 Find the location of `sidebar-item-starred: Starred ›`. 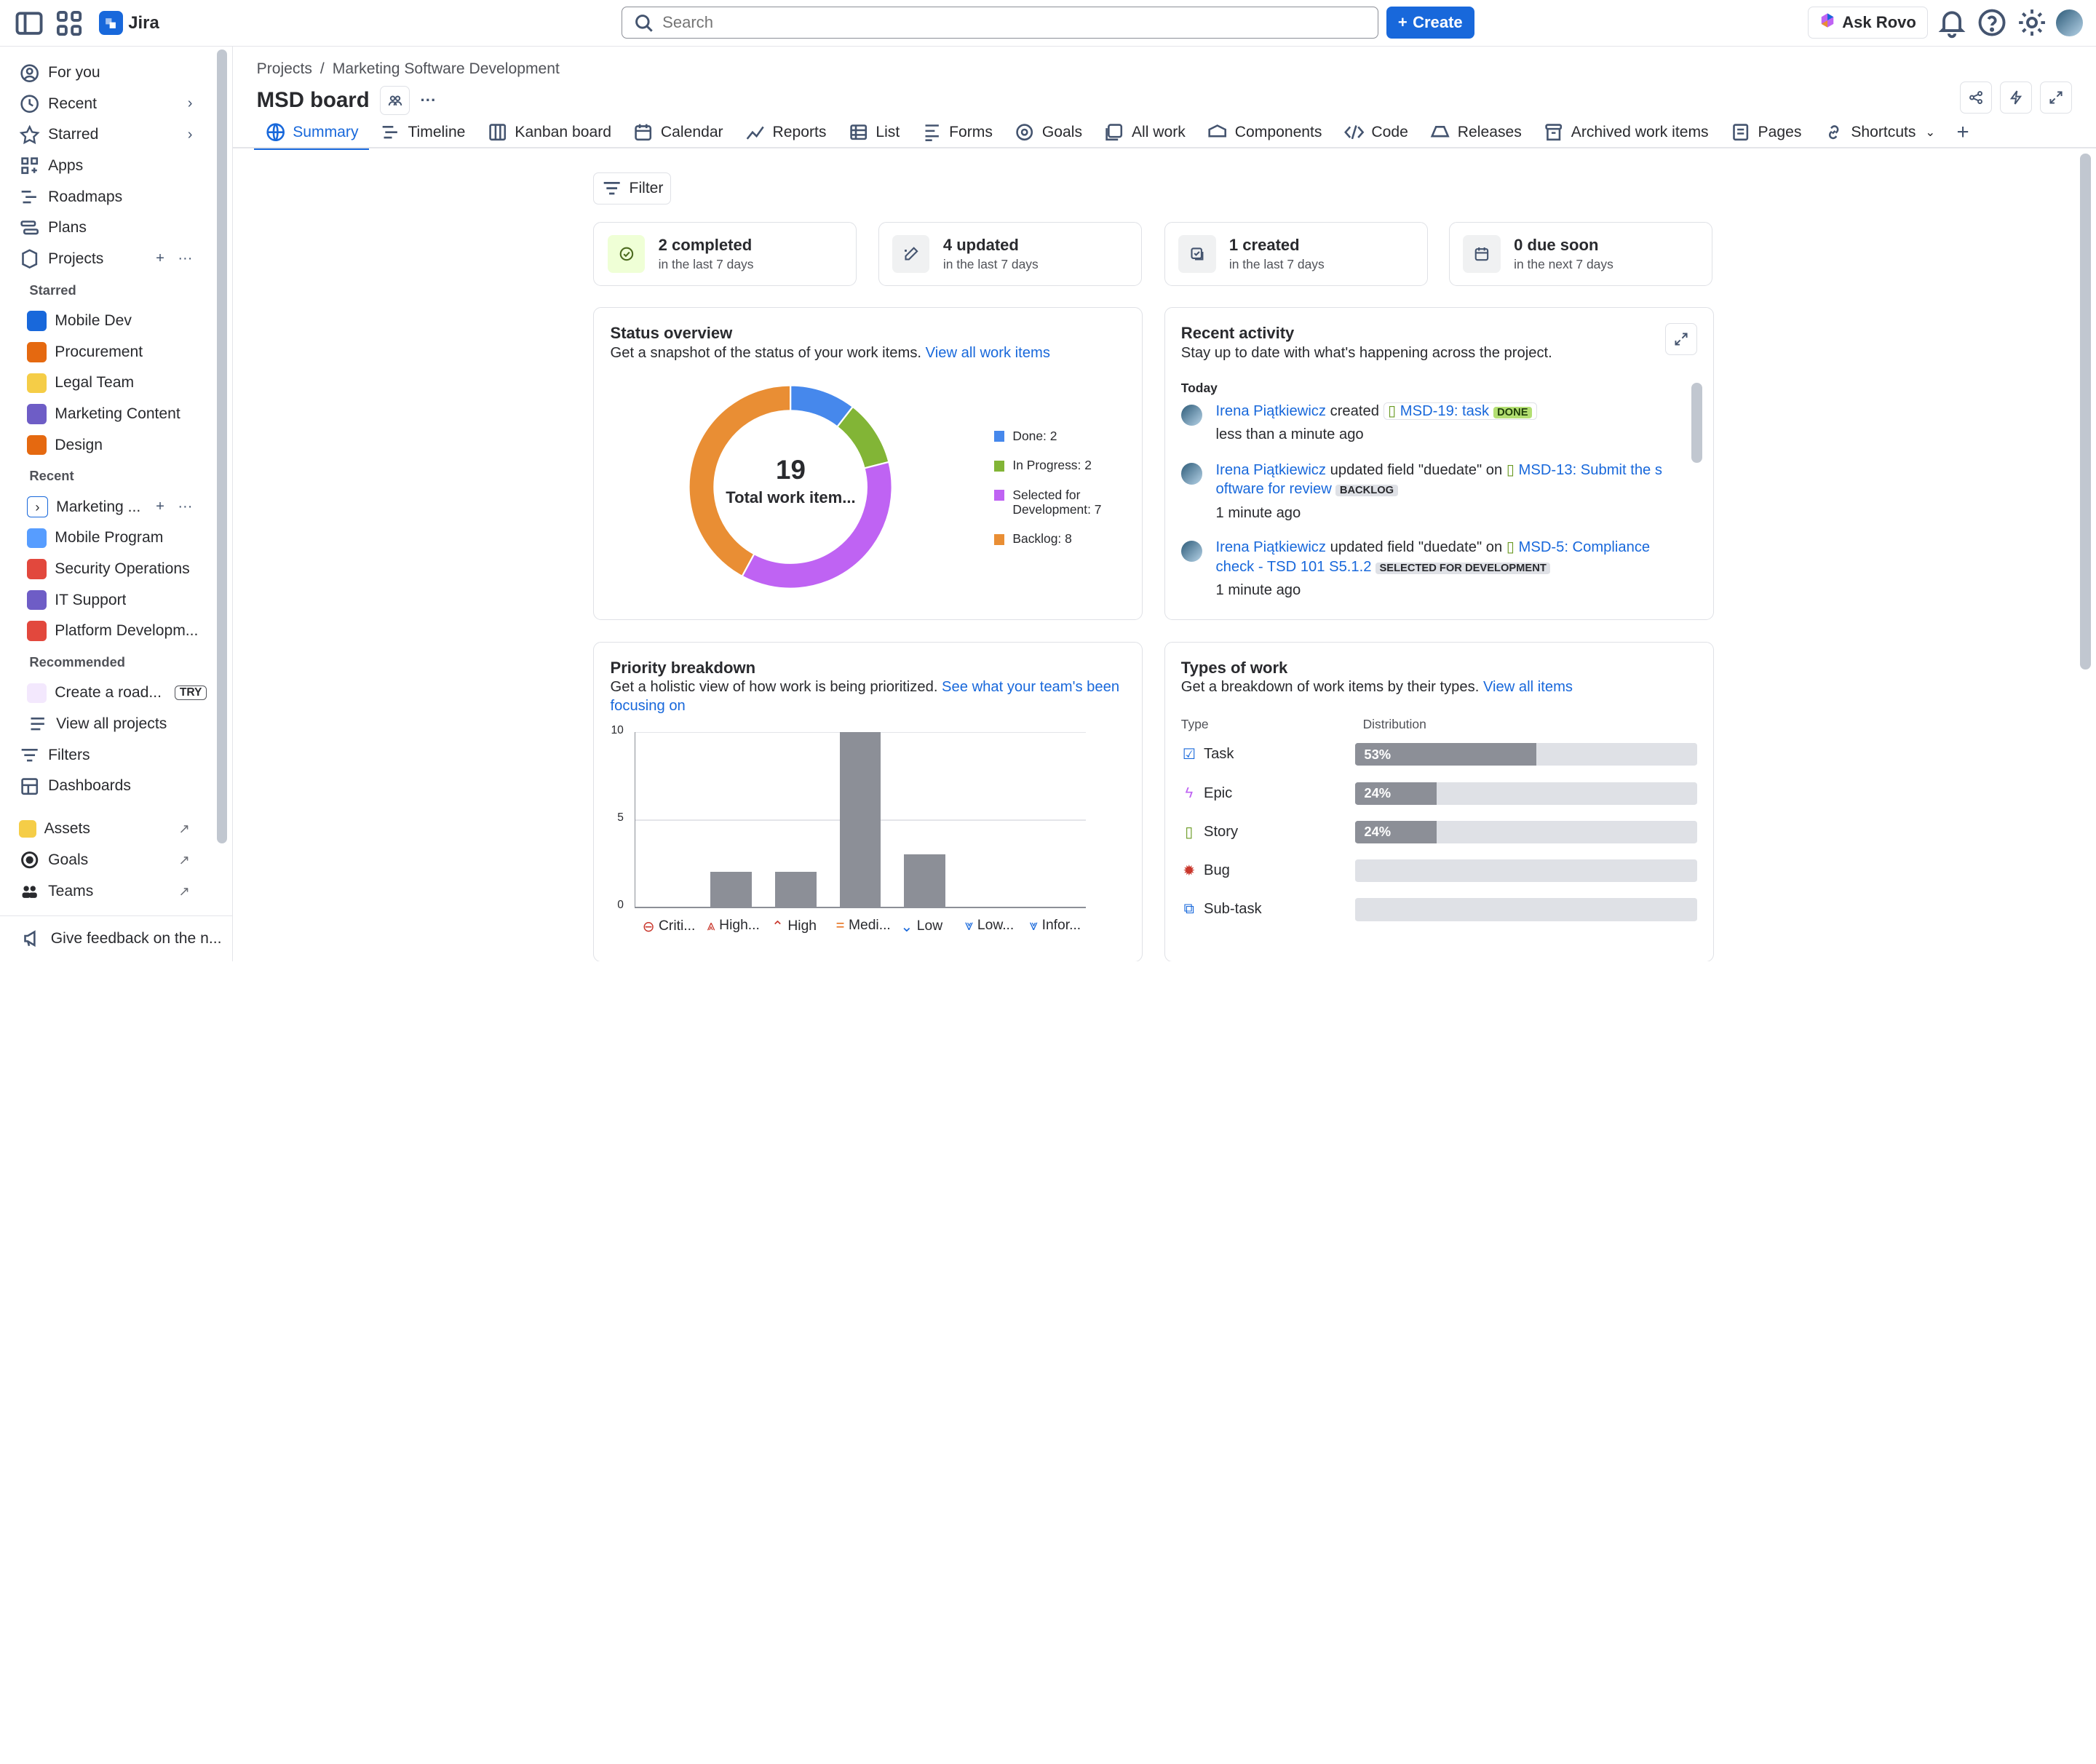

sidebar-item-starred: Starred › is located at coordinates (106, 135).